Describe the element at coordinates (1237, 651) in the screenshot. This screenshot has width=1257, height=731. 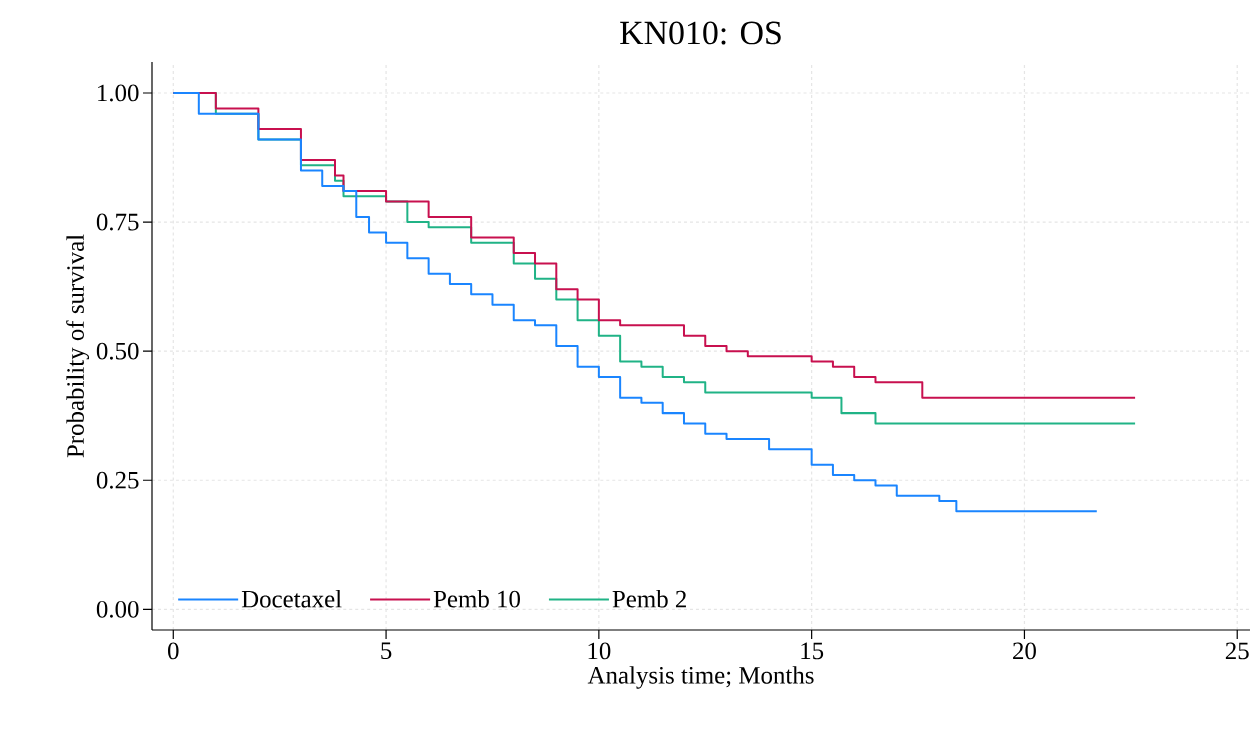
I see `x-tick-label: 25` at that location.